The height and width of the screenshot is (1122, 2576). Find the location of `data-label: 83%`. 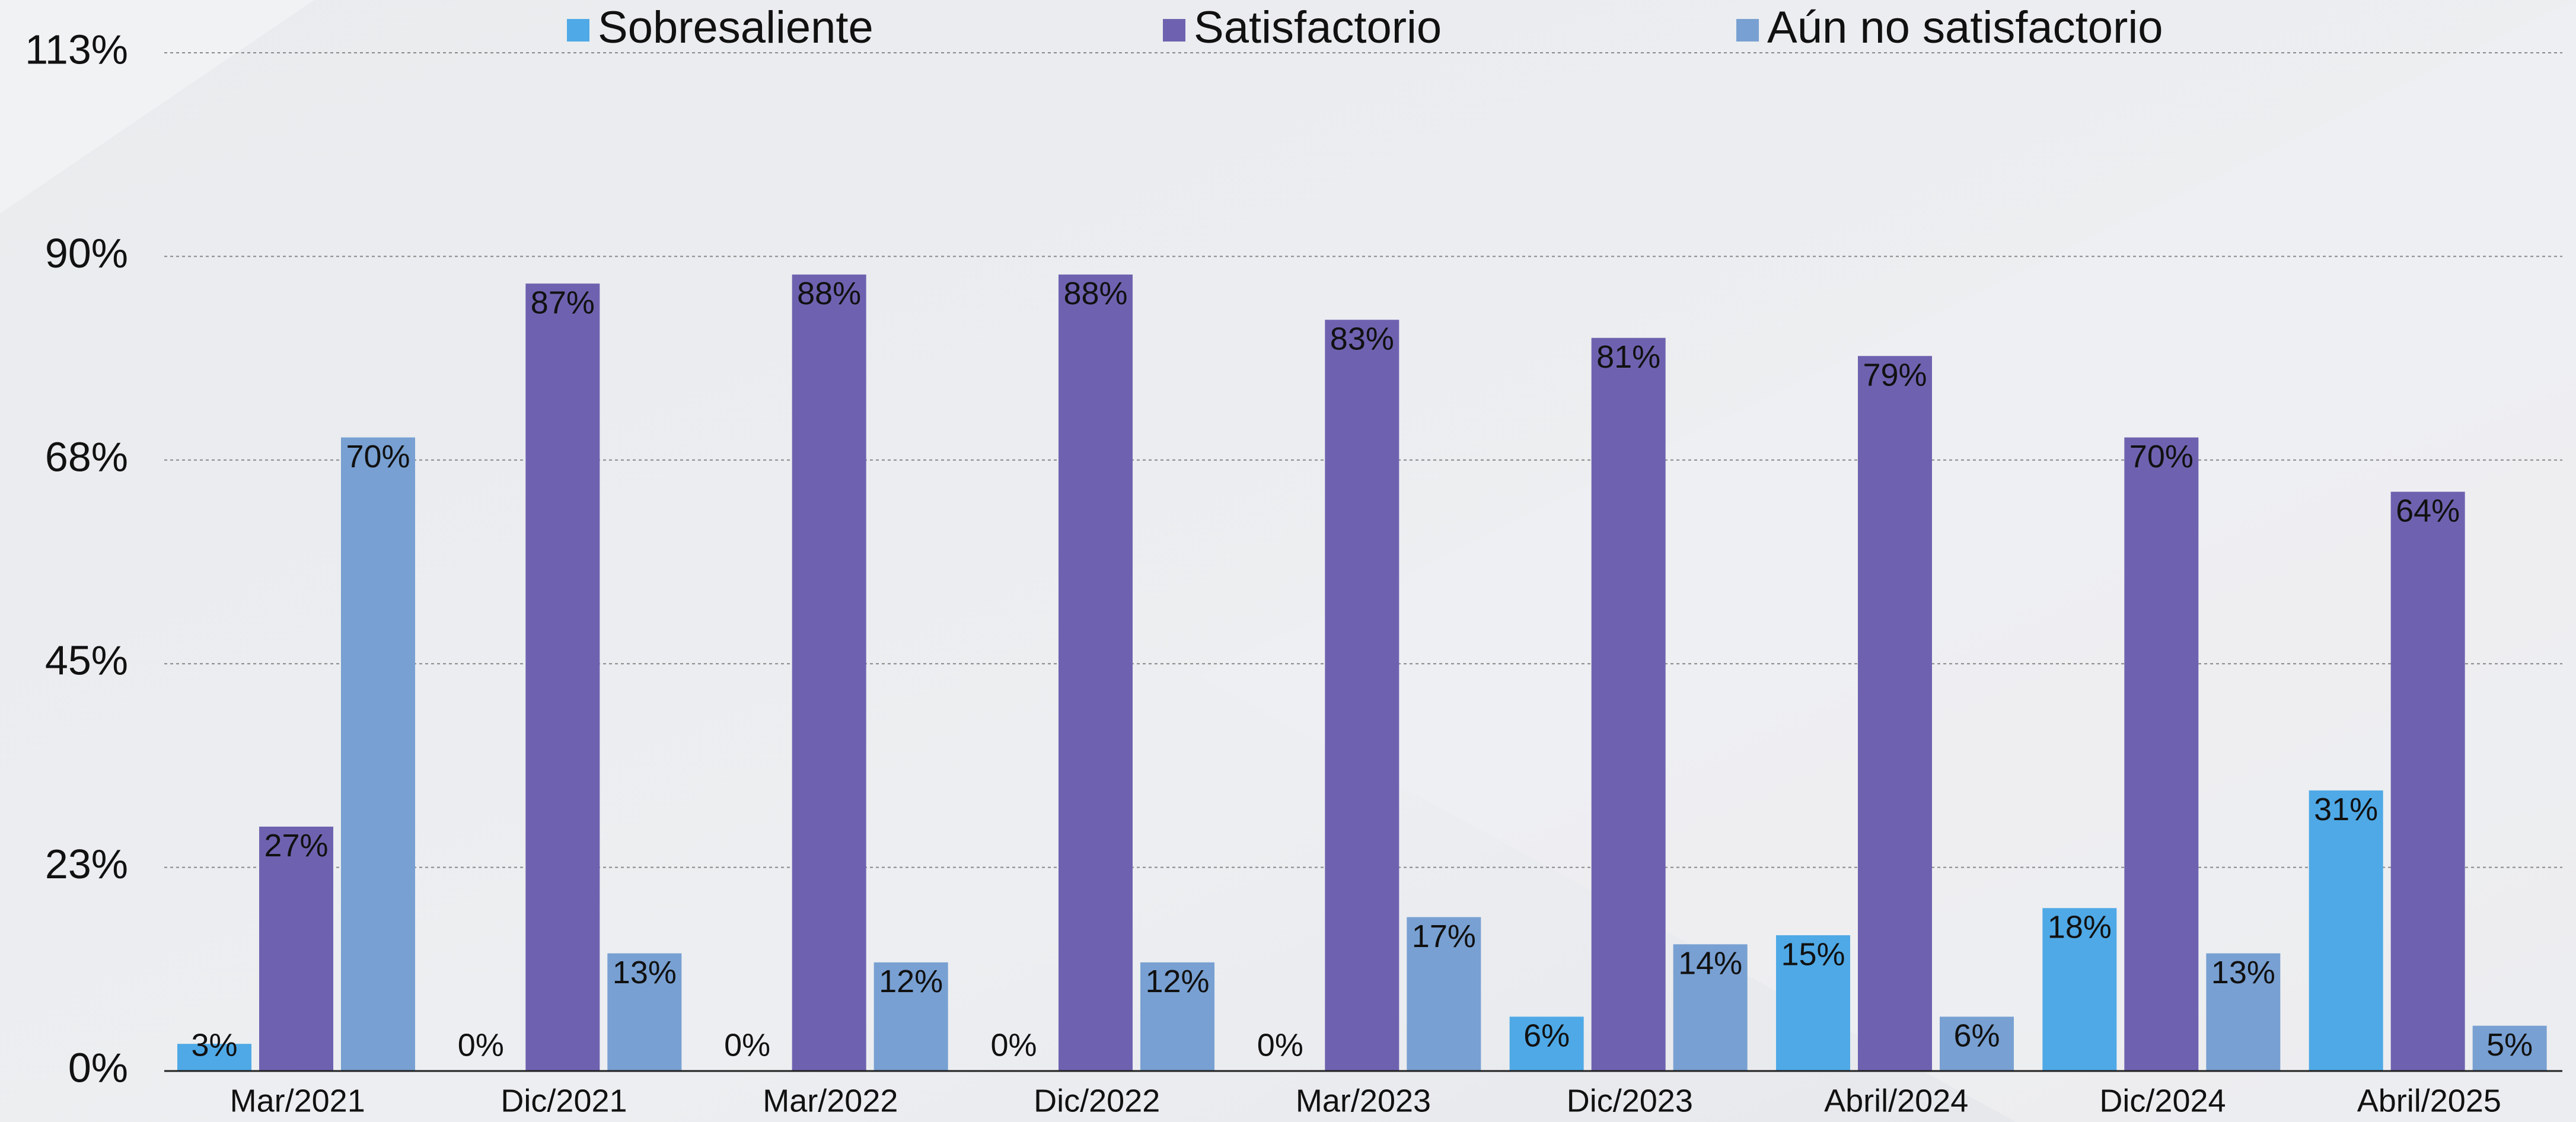

data-label: 83% is located at coordinates (1362, 339).